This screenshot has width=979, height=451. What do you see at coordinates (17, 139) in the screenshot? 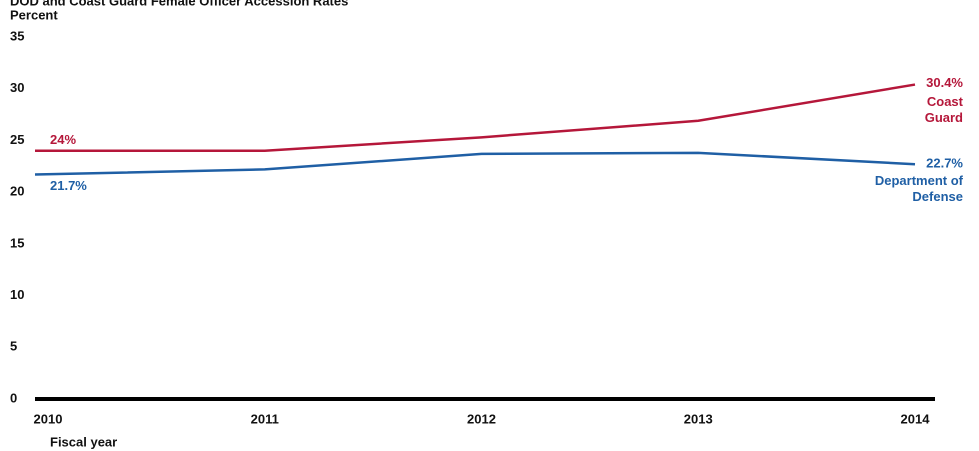
I see `y-tick-label: 25` at bounding box center [17, 139].